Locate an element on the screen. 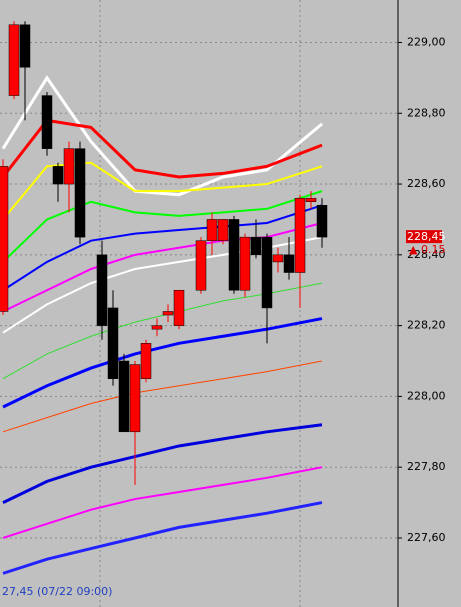 The height and width of the screenshot is (607, 461). change-label: ▲ 0.15 is located at coordinates (427, 249).